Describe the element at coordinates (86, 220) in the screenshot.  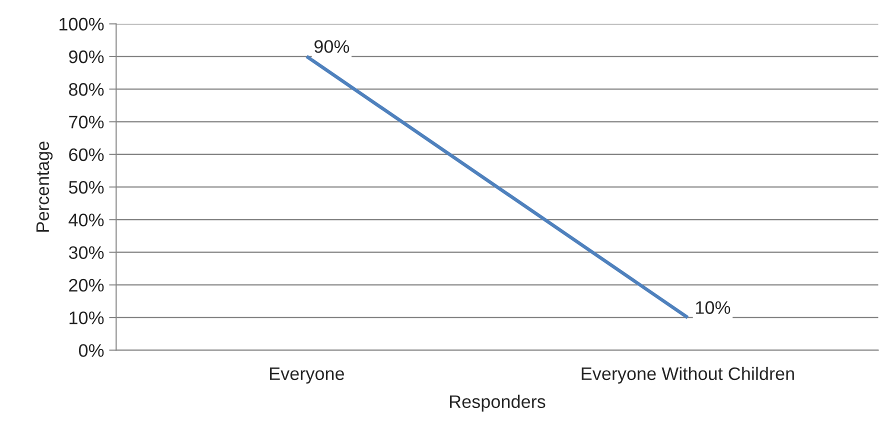
I see `y-tick-label: 40%` at that location.